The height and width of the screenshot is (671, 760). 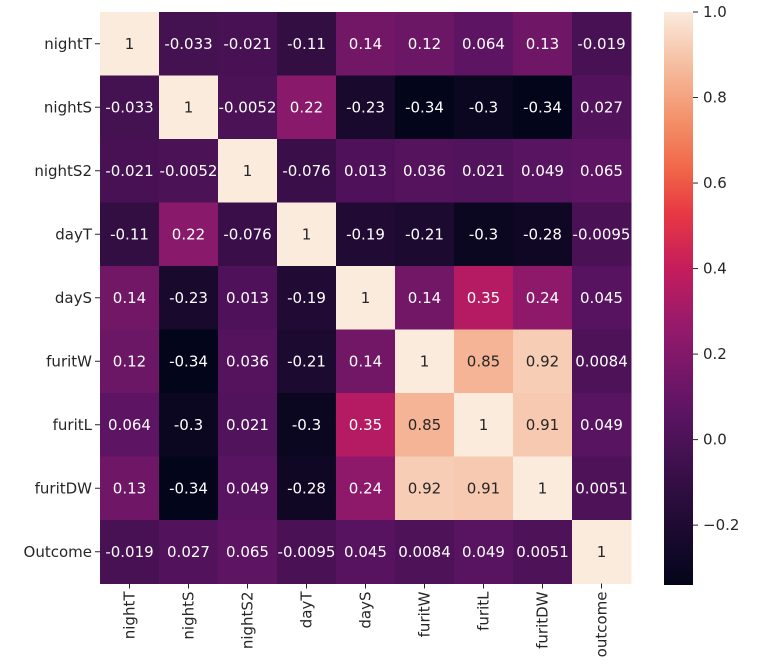 I want to click on cell-value-label: -0.076, so click(x=306, y=171).